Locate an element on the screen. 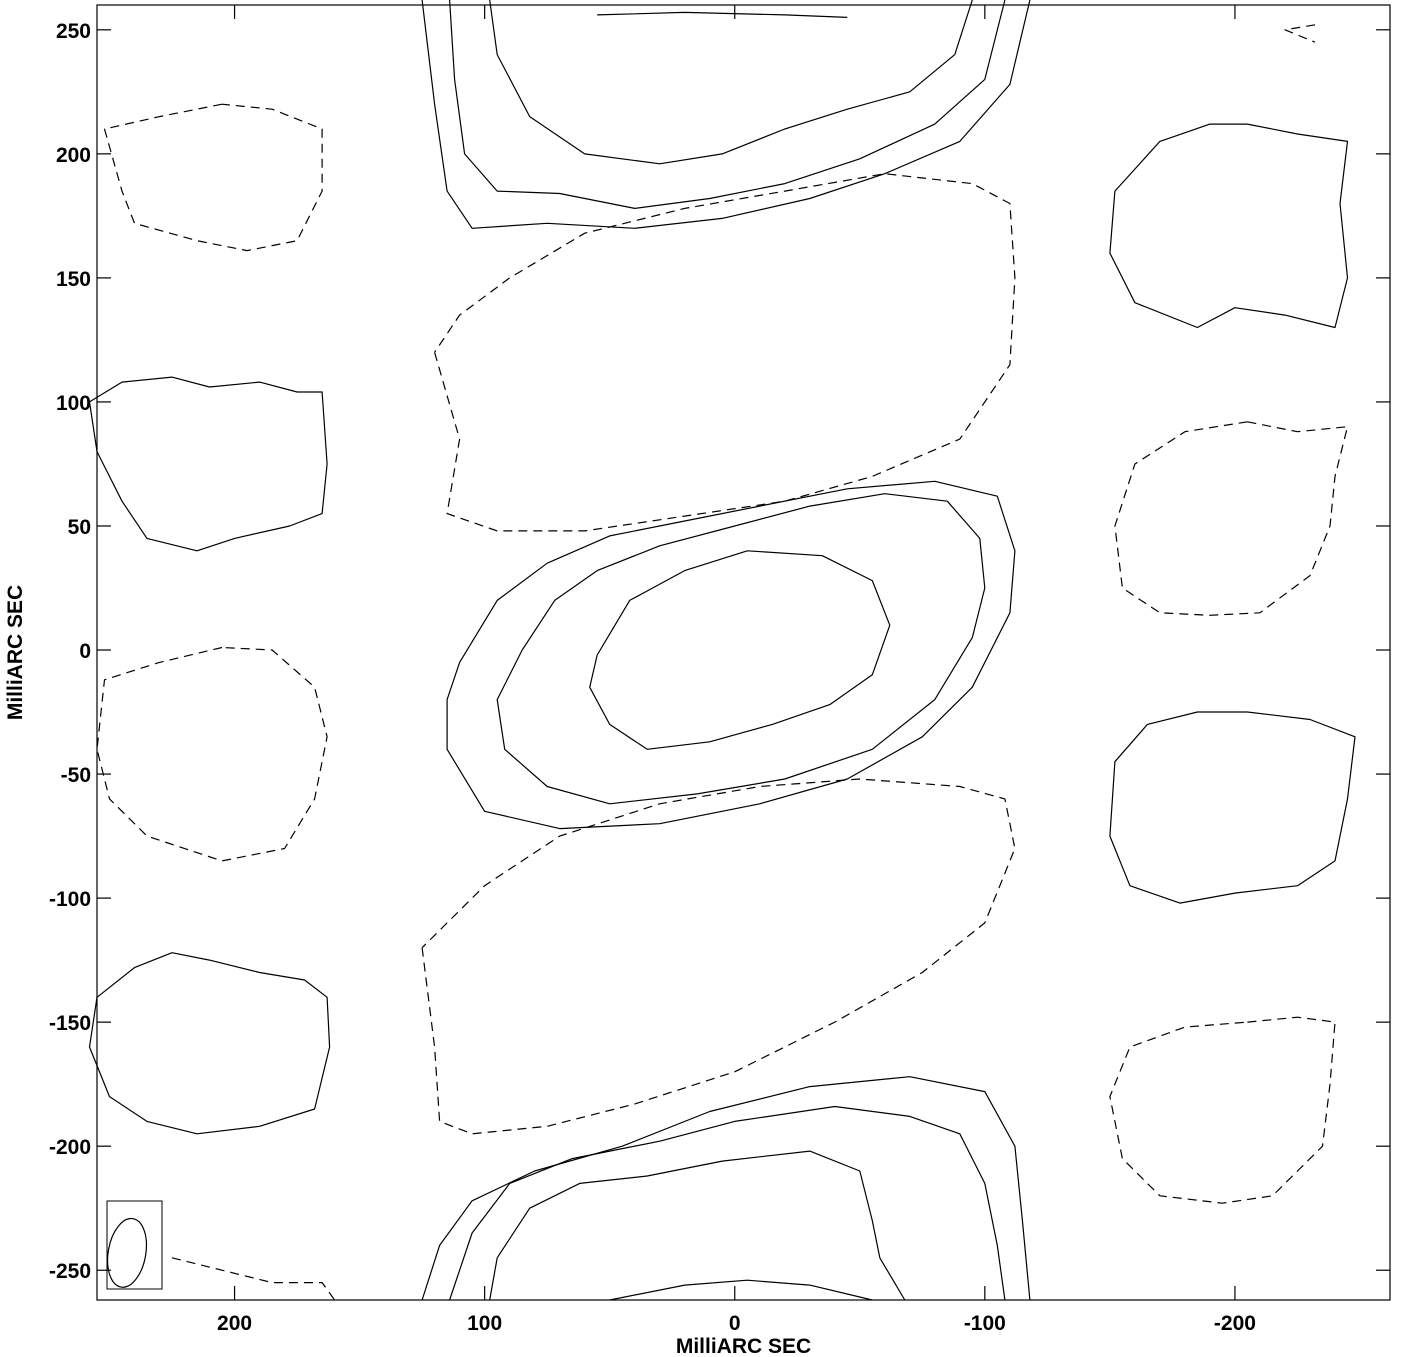  y-tick-label: -200 is located at coordinates (70, 1147).